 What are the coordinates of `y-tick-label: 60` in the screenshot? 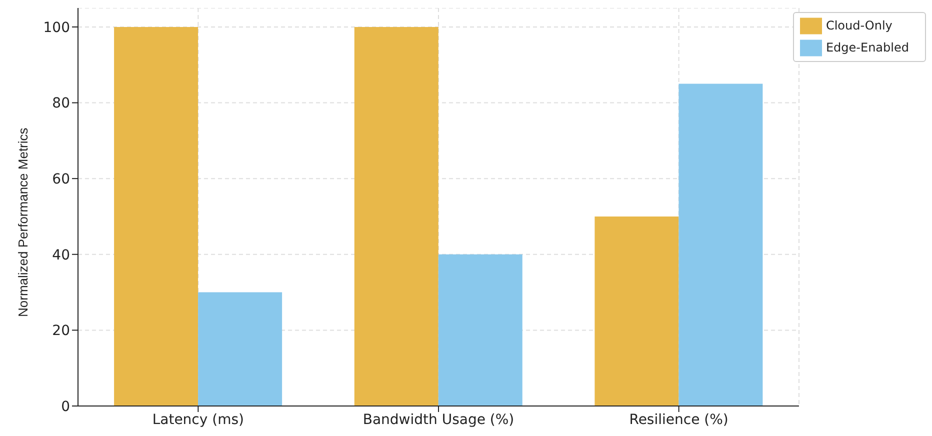 It's located at (61, 180).